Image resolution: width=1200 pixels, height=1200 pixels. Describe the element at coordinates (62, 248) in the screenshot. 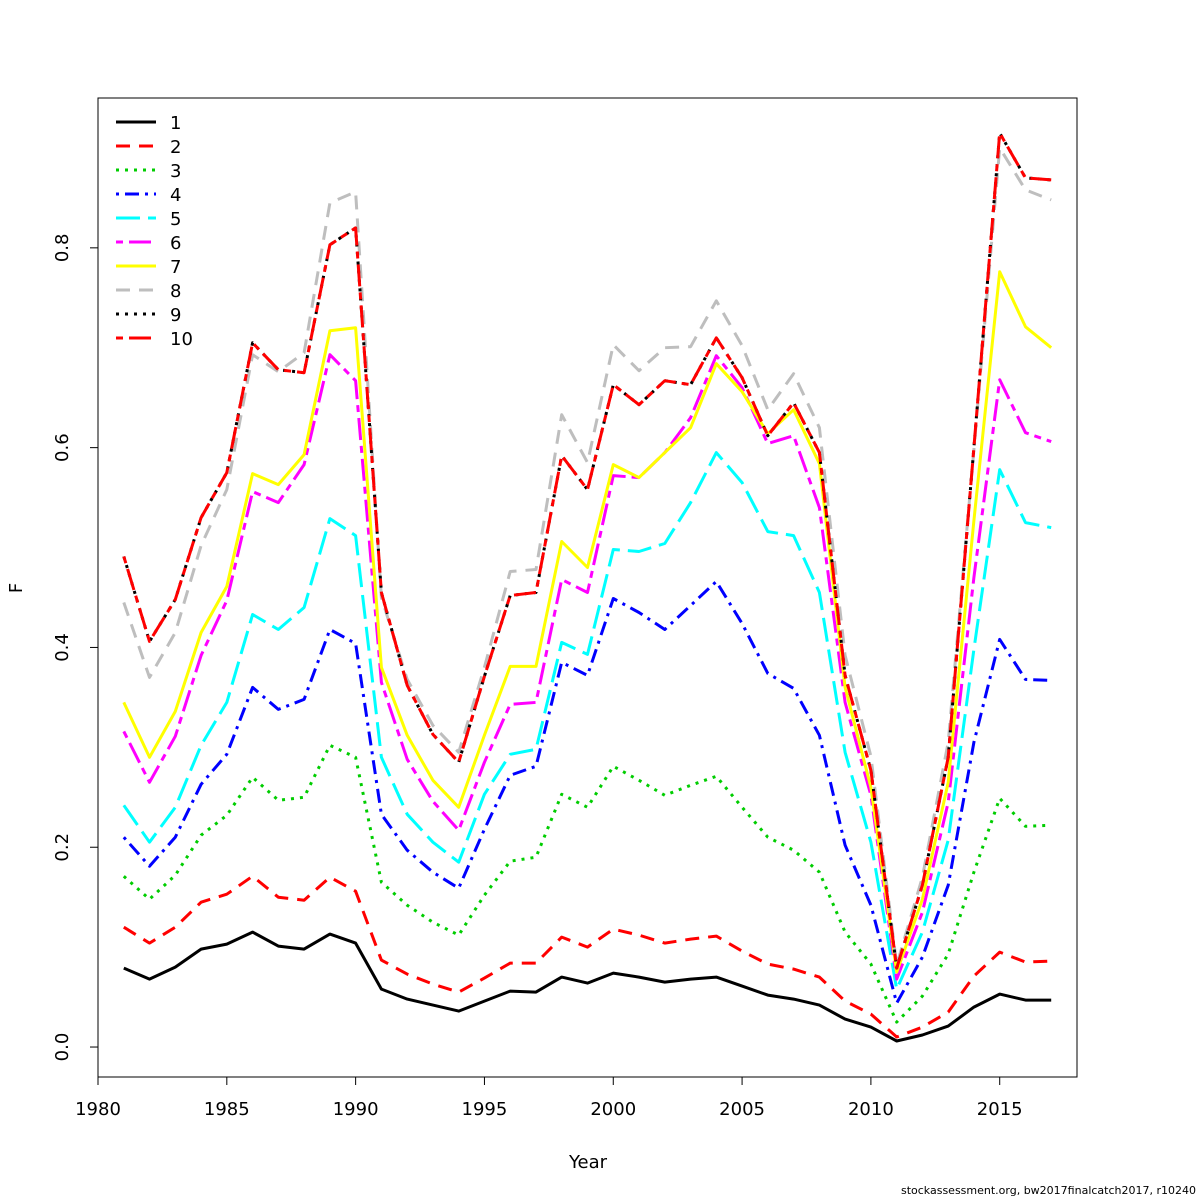

I see `y-tick-label: 0.8` at that location.